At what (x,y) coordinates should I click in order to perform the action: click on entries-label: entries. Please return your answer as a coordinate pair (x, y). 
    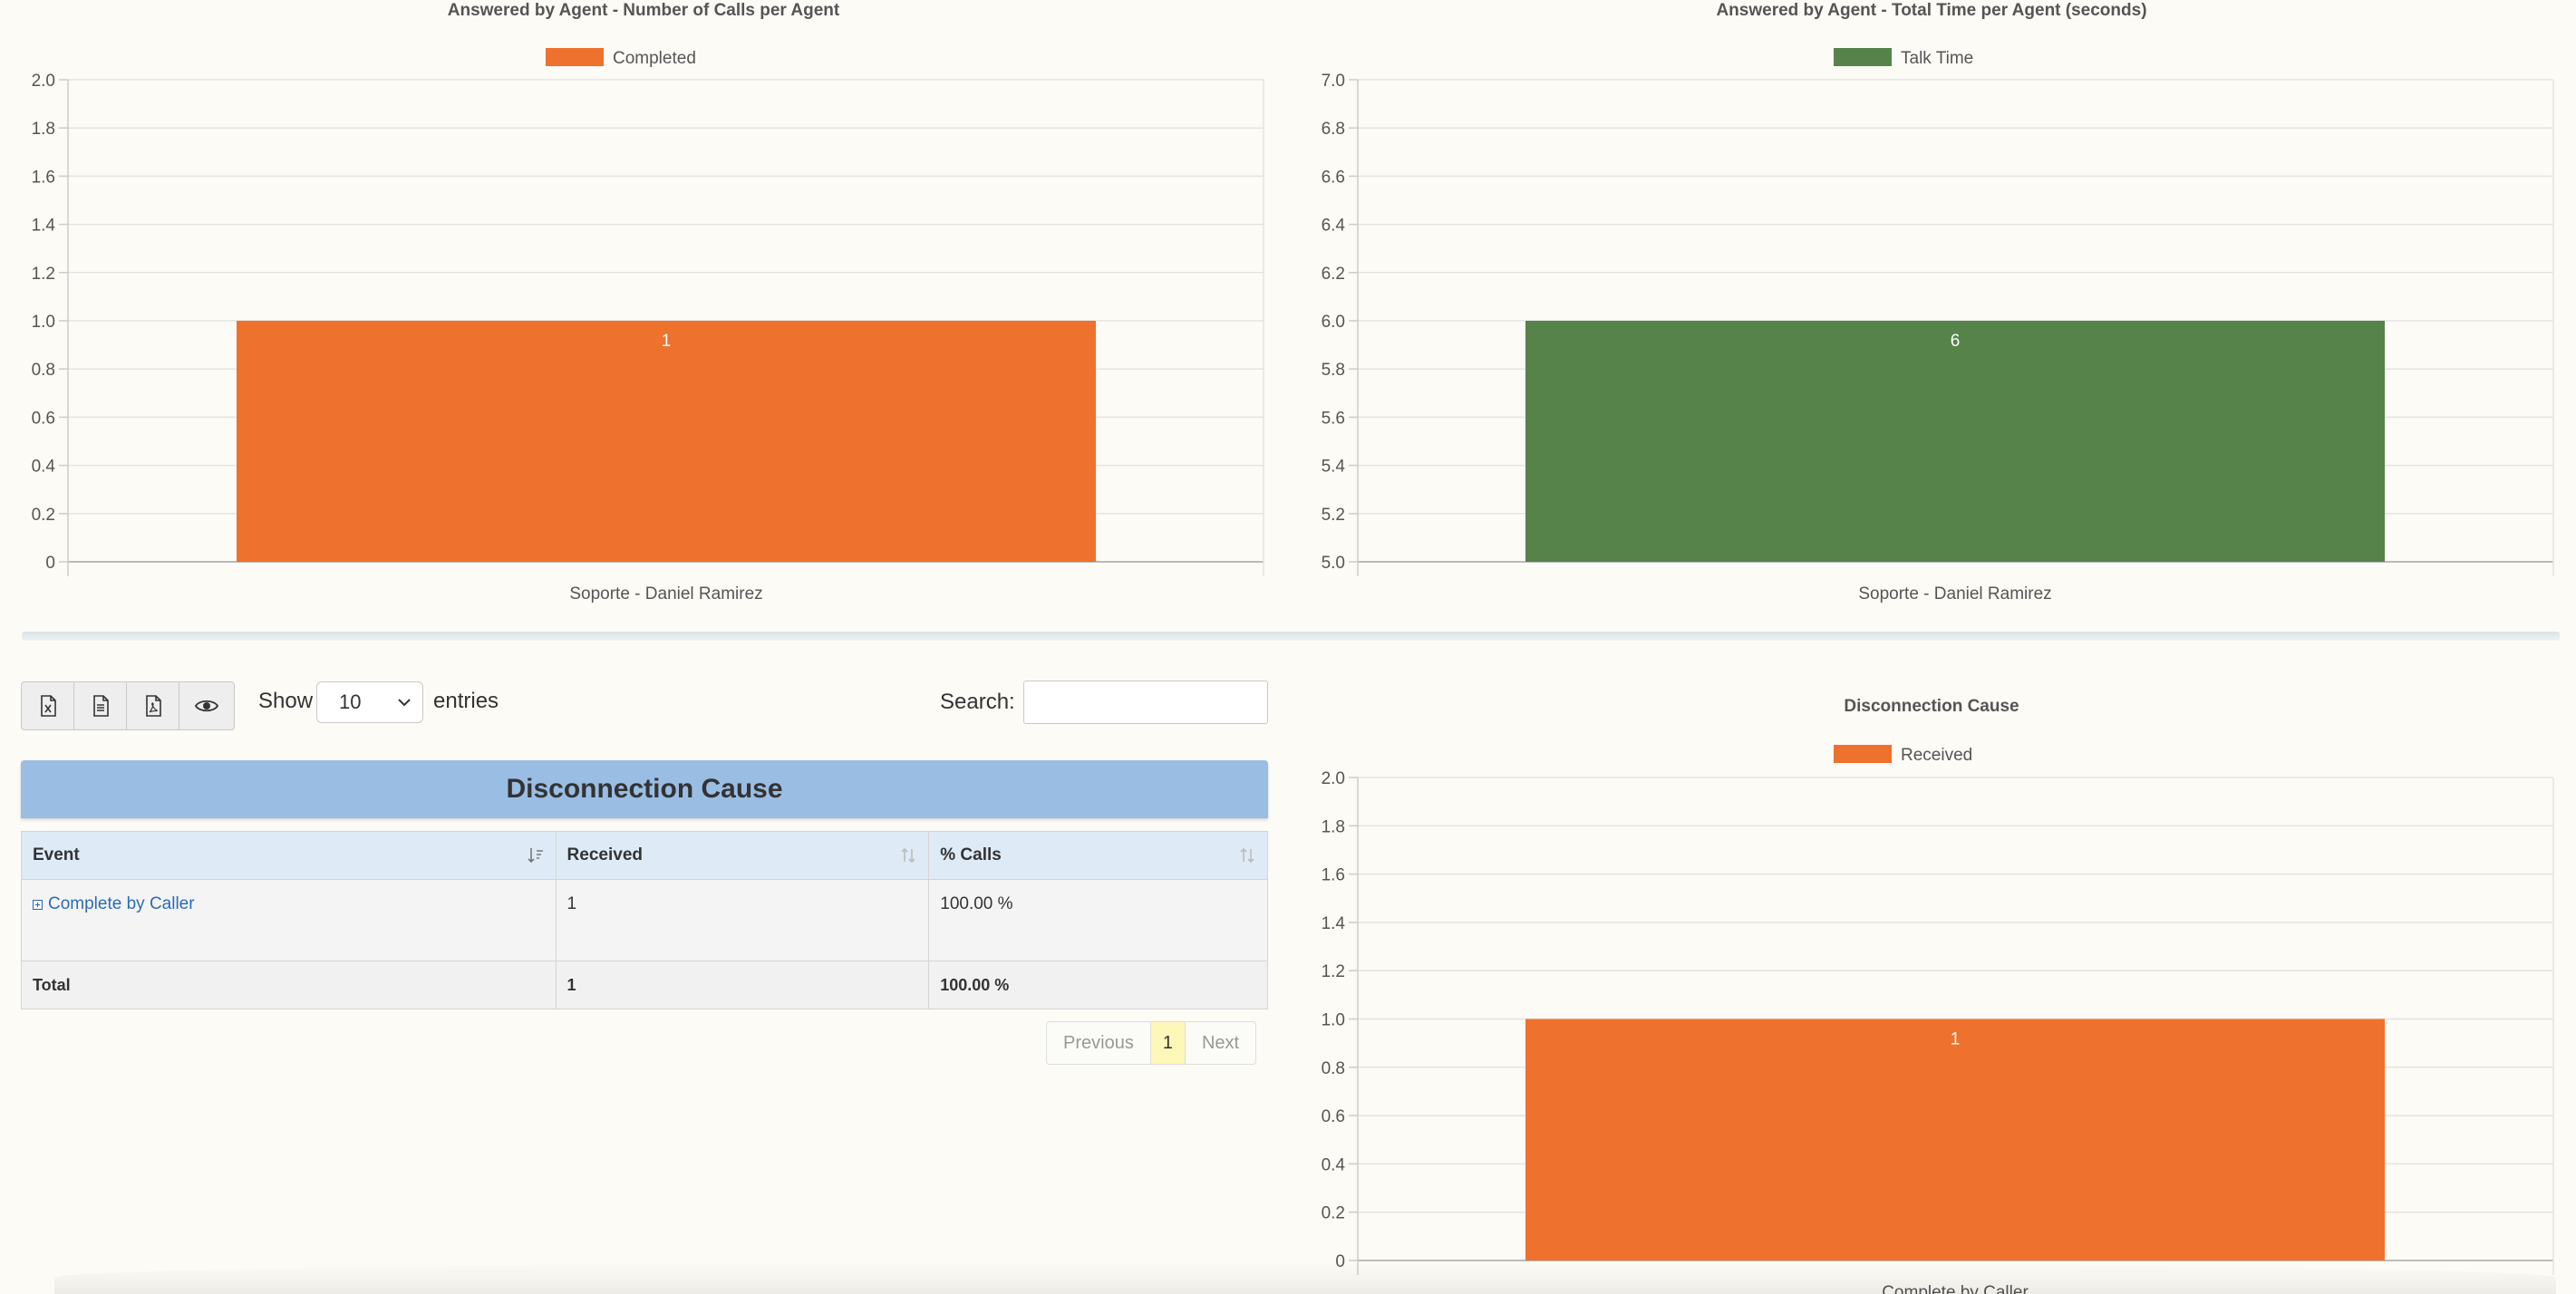
    Looking at the image, I should click on (466, 701).